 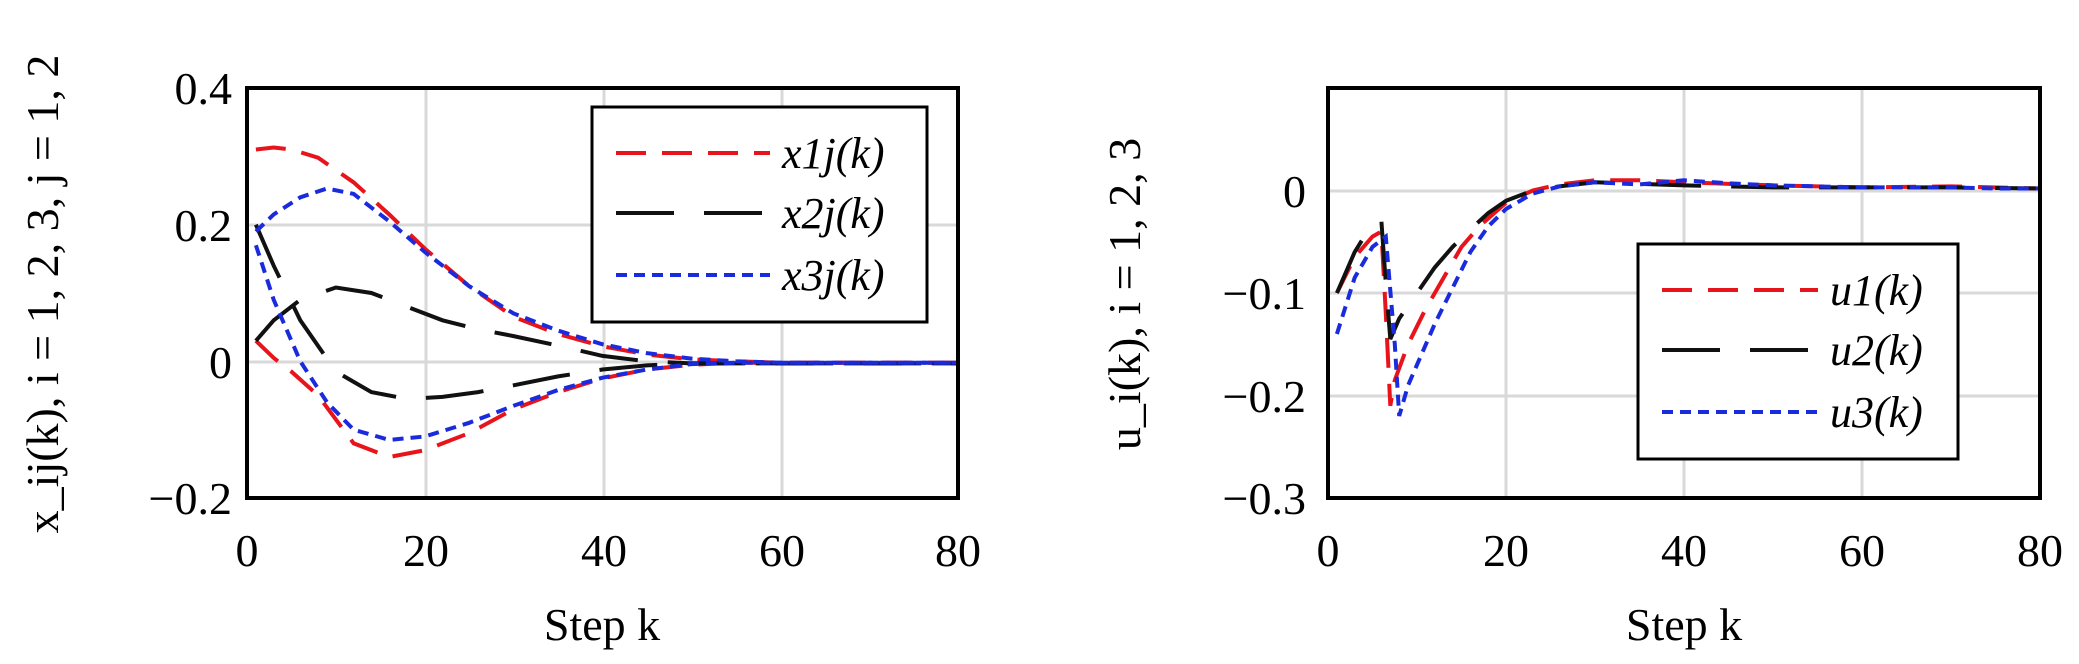 I want to click on left-xlabel: Step k, so click(x=602, y=624).